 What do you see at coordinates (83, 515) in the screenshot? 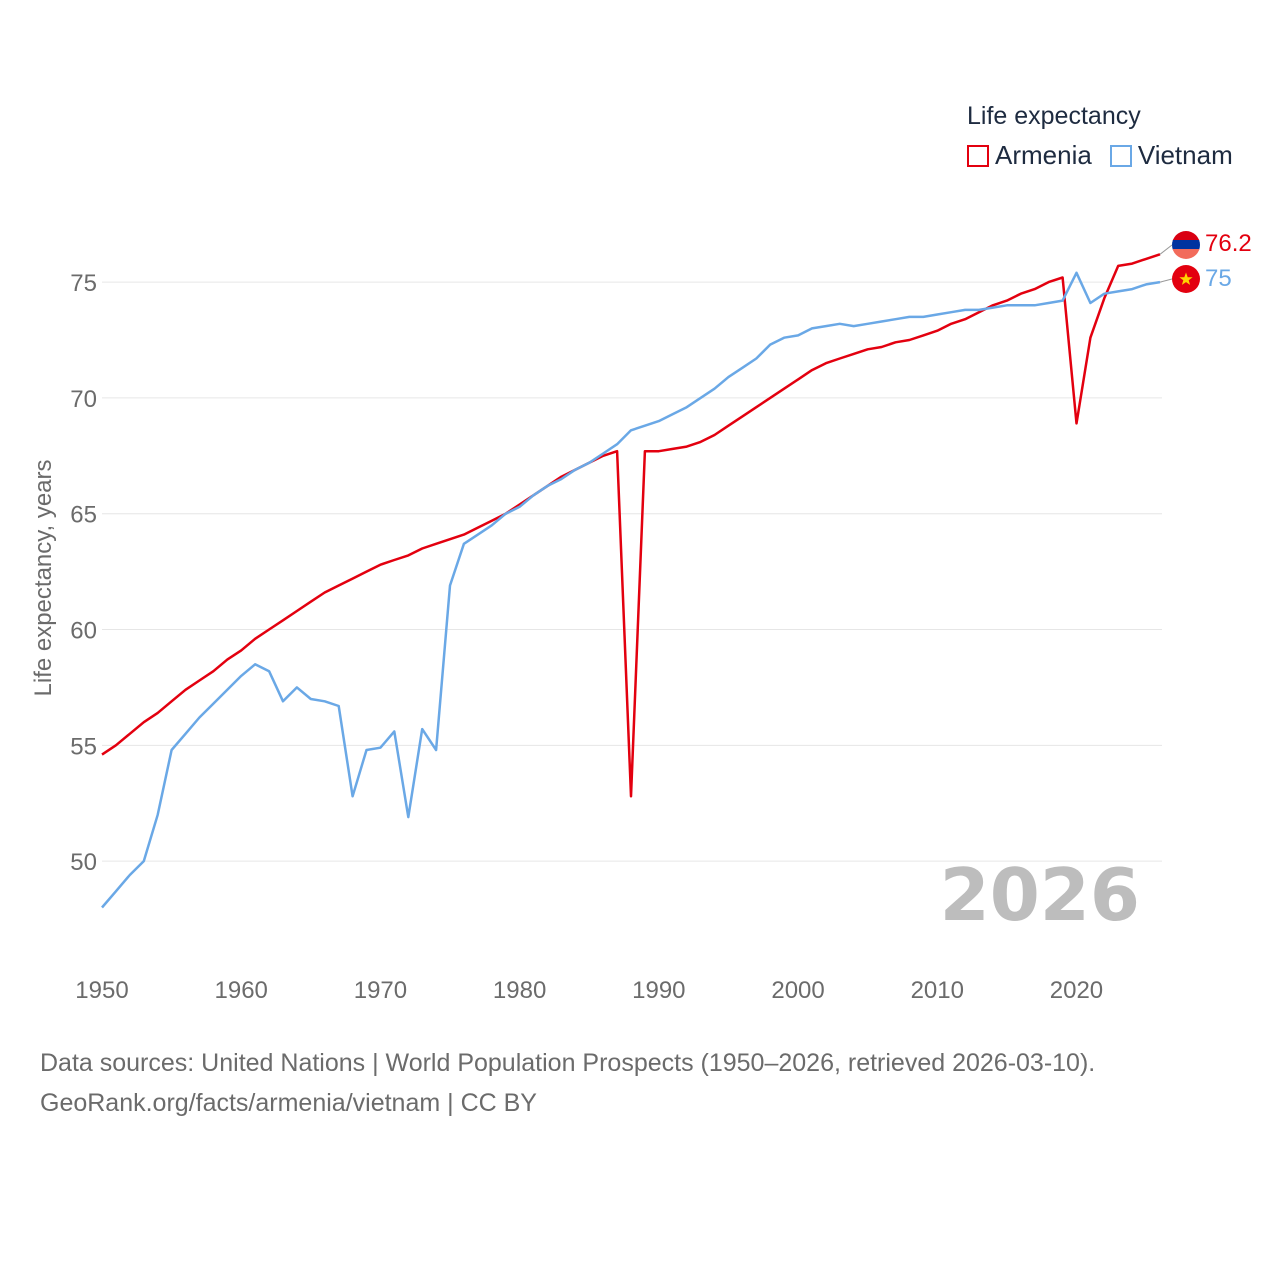
I see `y-tick-label-65: 65` at bounding box center [83, 515].